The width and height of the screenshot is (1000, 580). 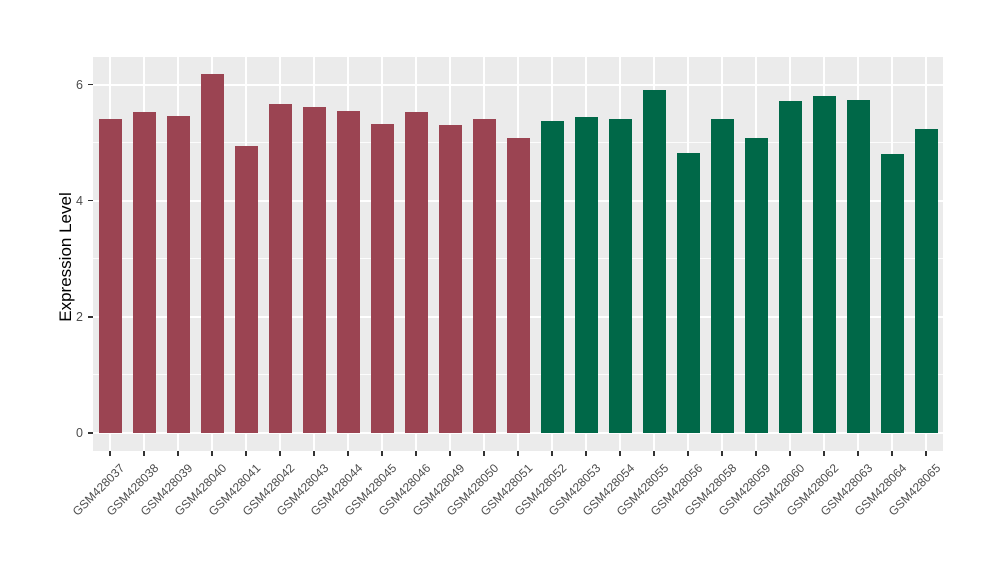 What do you see at coordinates (79, 316) in the screenshot?
I see `y-tick-label: 2` at bounding box center [79, 316].